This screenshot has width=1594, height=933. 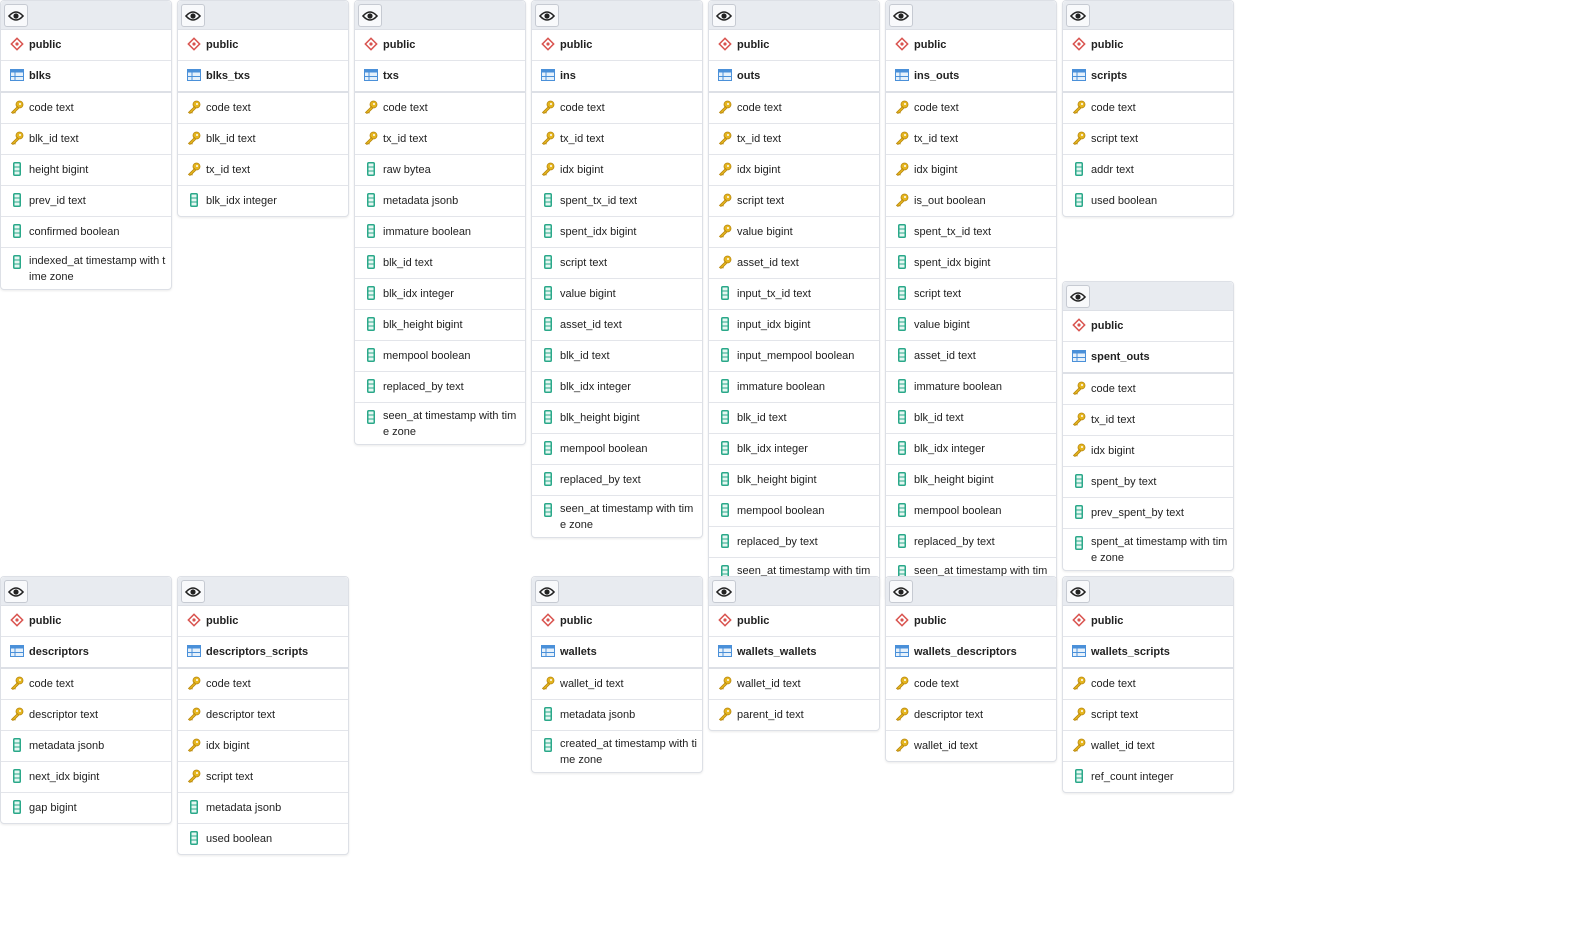 I want to click on column-row: prev_spent_by text, so click(x=1148, y=513).